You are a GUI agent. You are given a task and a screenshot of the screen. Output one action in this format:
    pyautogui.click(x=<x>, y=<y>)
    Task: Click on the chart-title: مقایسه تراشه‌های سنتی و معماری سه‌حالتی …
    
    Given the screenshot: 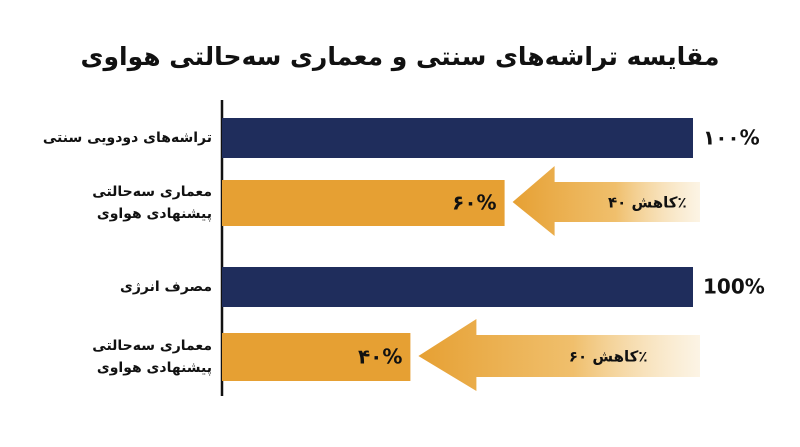 What is the action you would take?
    pyautogui.click(x=400, y=57)
    